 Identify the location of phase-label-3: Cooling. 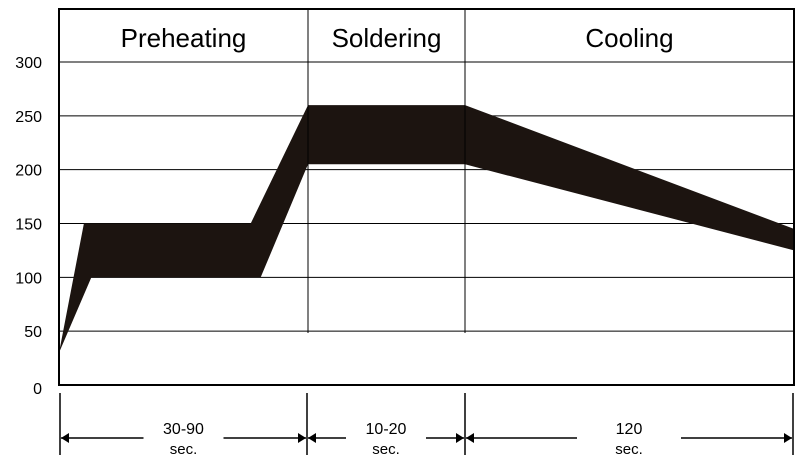
(629, 38).